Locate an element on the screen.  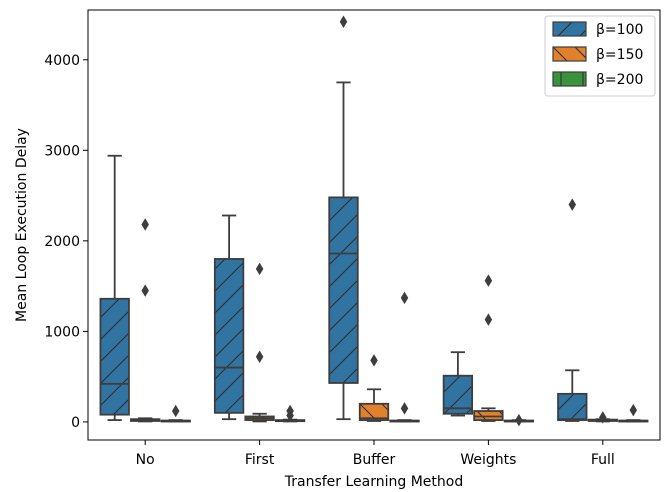
y-tick-label: 1000 is located at coordinates (62, 332).